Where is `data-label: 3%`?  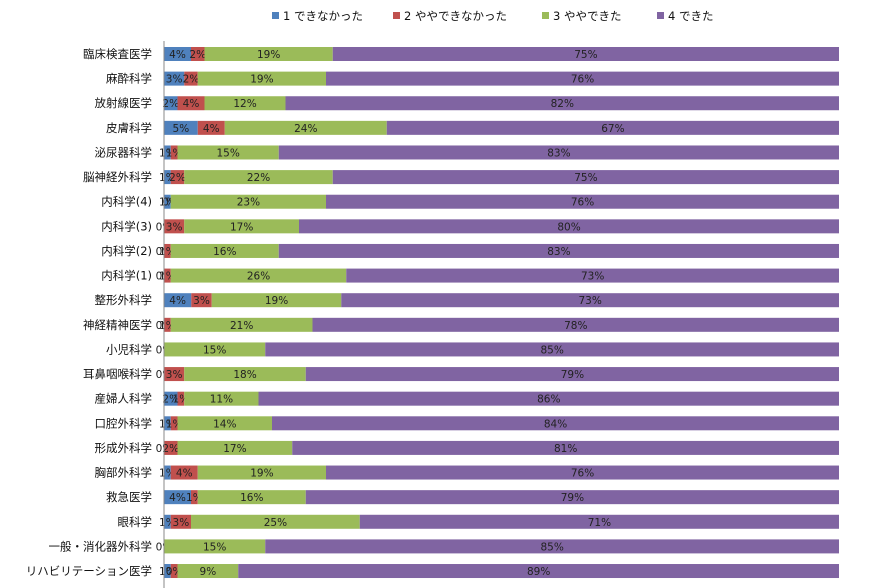 data-label: 3% is located at coordinates (174, 375).